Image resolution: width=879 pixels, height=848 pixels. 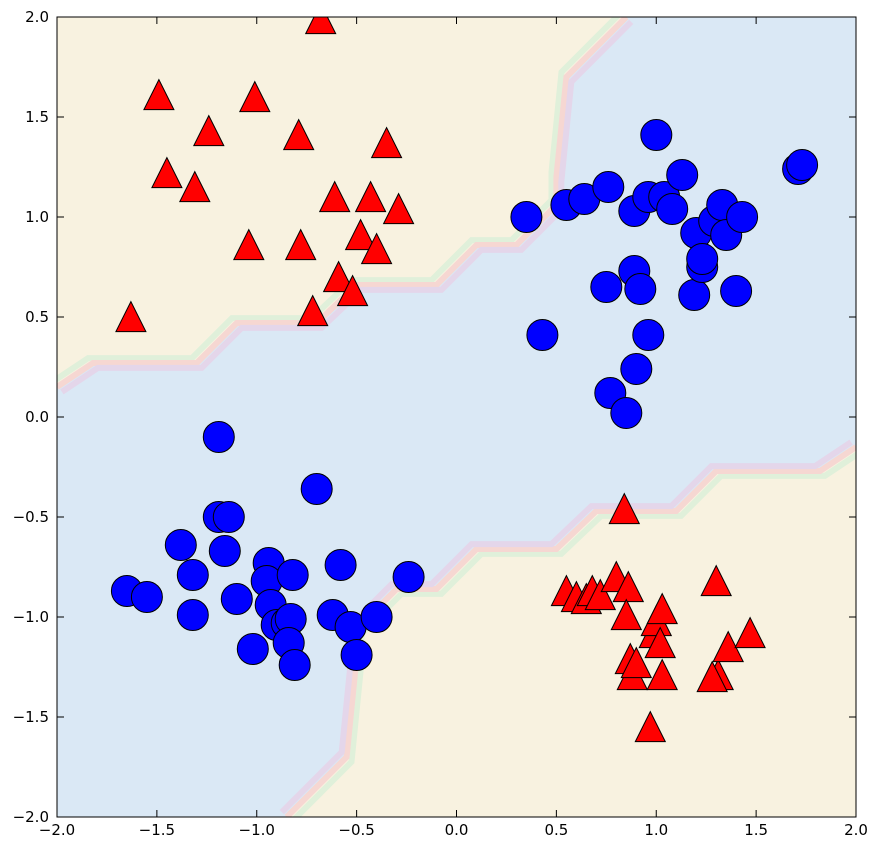 What do you see at coordinates (57, 830) in the screenshot?
I see `x-tick-label: −2.0` at bounding box center [57, 830].